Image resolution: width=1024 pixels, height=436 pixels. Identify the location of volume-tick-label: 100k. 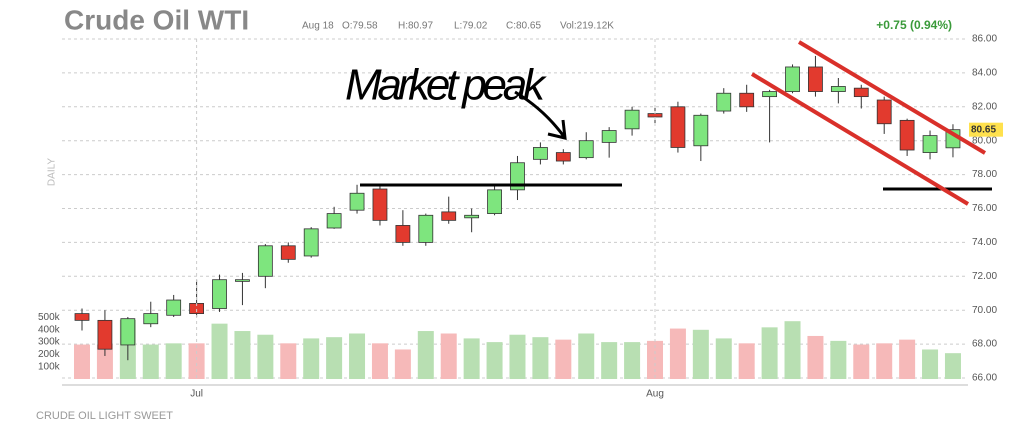
(49, 366).